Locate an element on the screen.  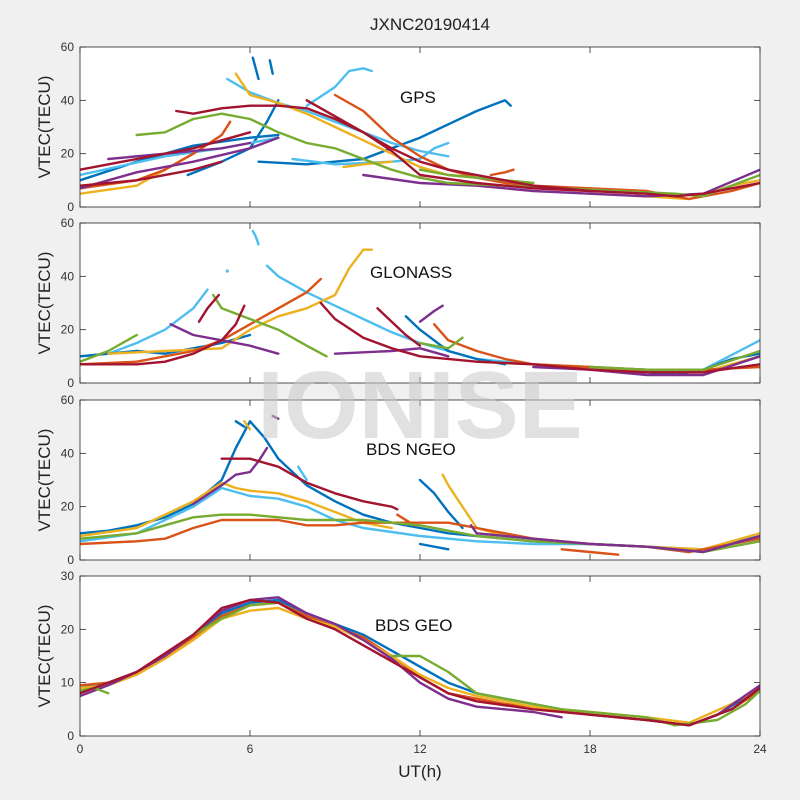
x-tick-label: 12 is located at coordinates (420, 749).